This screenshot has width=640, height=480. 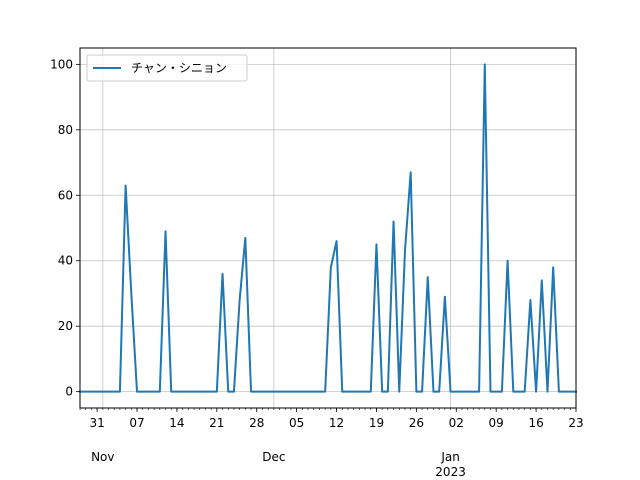 What do you see at coordinates (65, 228) in the screenshot?
I see `y-axis: 0 20 40 60 80 100` at bounding box center [65, 228].